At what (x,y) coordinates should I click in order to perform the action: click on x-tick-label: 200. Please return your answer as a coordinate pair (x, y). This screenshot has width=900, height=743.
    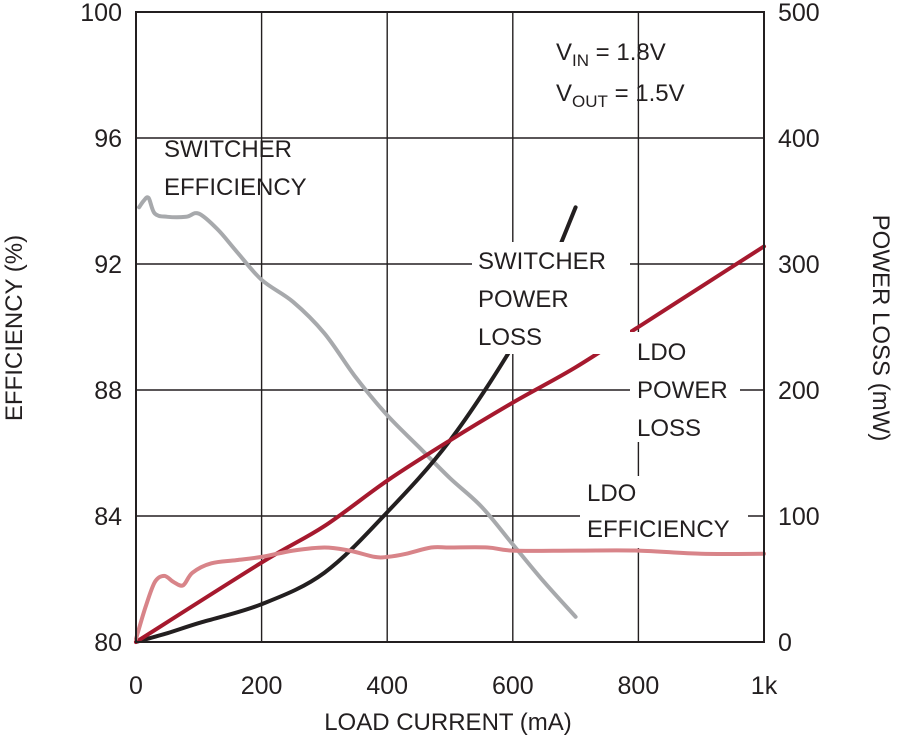
    Looking at the image, I should click on (262, 686).